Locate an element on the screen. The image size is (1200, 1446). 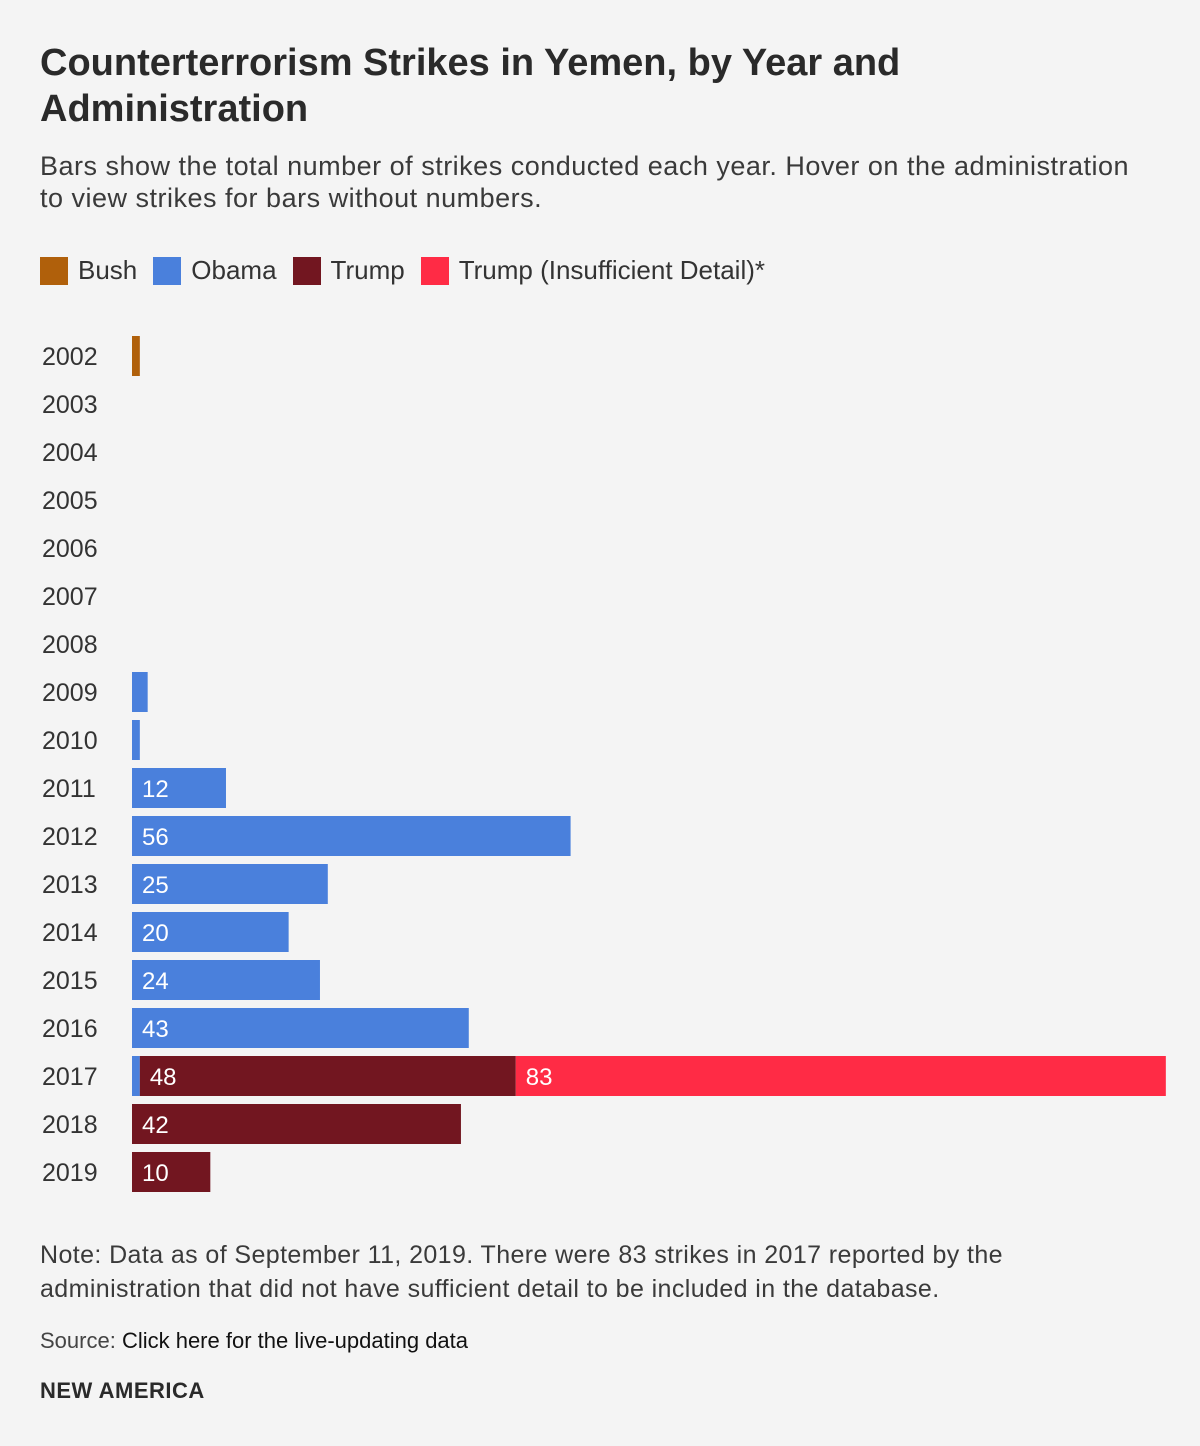
y-tick-label-2010: 2010 is located at coordinates (70, 741).